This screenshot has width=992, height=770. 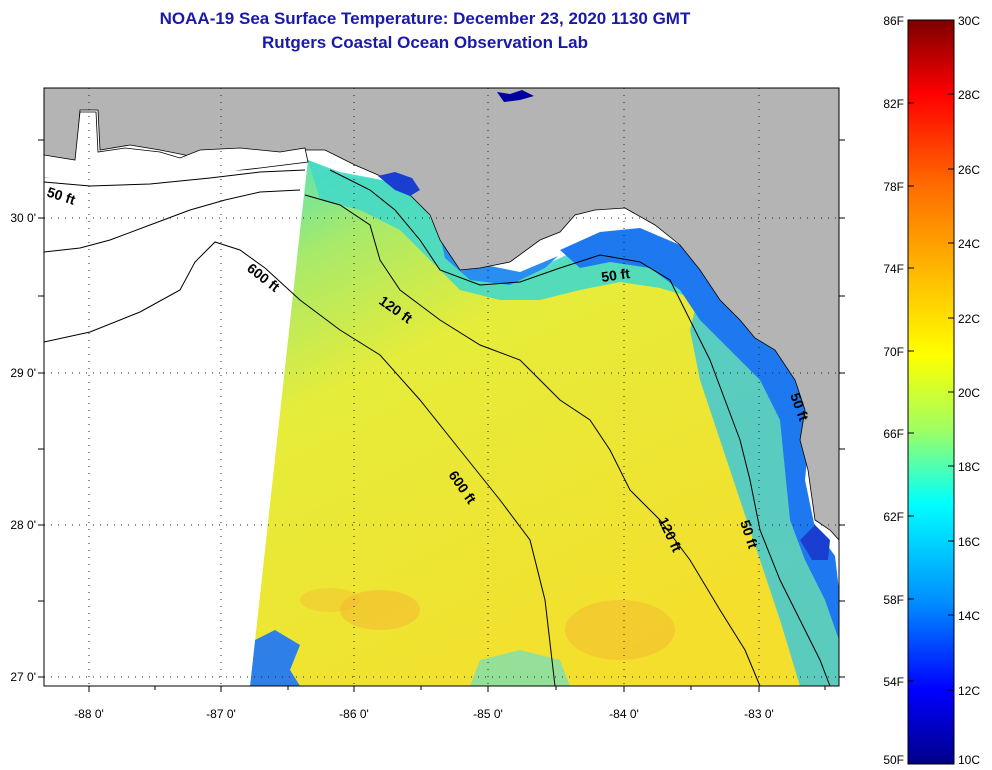 What do you see at coordinates (969, 95) in the screenshot?
I see `colorbar-c-label: 28C` at bounding box center [969, 95].